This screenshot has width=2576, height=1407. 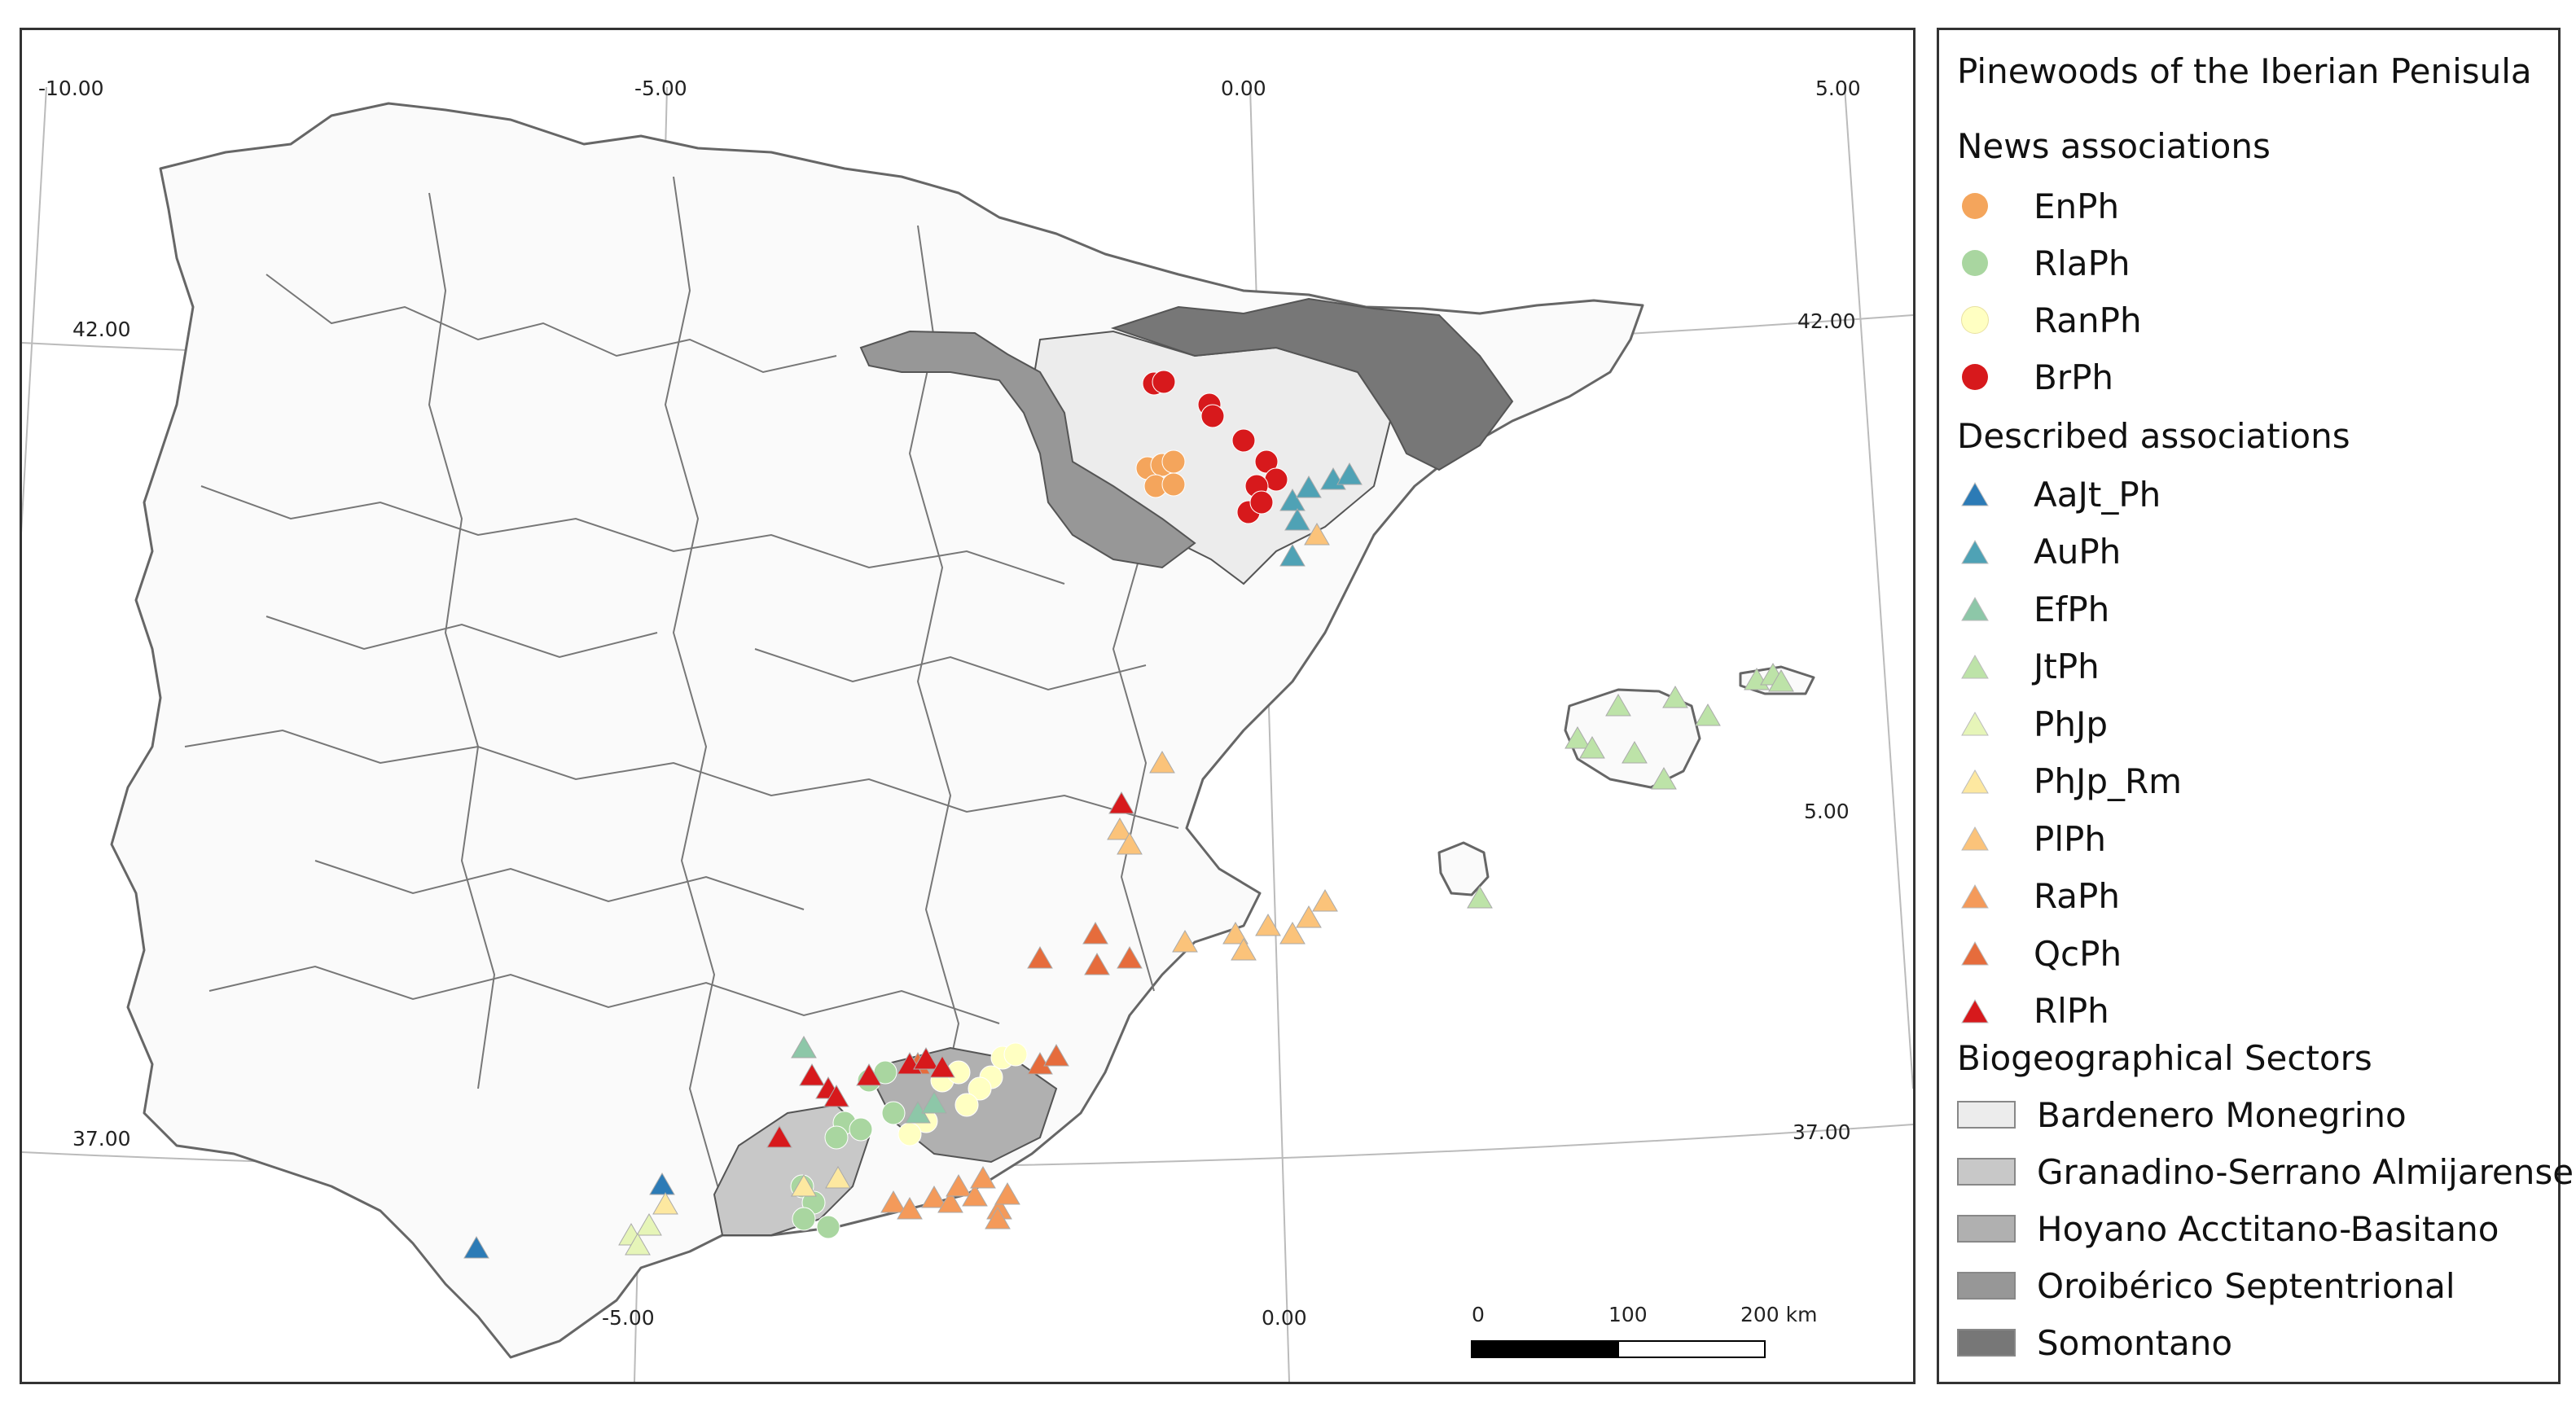 What do you see at coordinates (2074, 377) in the screenshot?
I see `legend-item-label: BrPh` at bounding box center [2074, 377].